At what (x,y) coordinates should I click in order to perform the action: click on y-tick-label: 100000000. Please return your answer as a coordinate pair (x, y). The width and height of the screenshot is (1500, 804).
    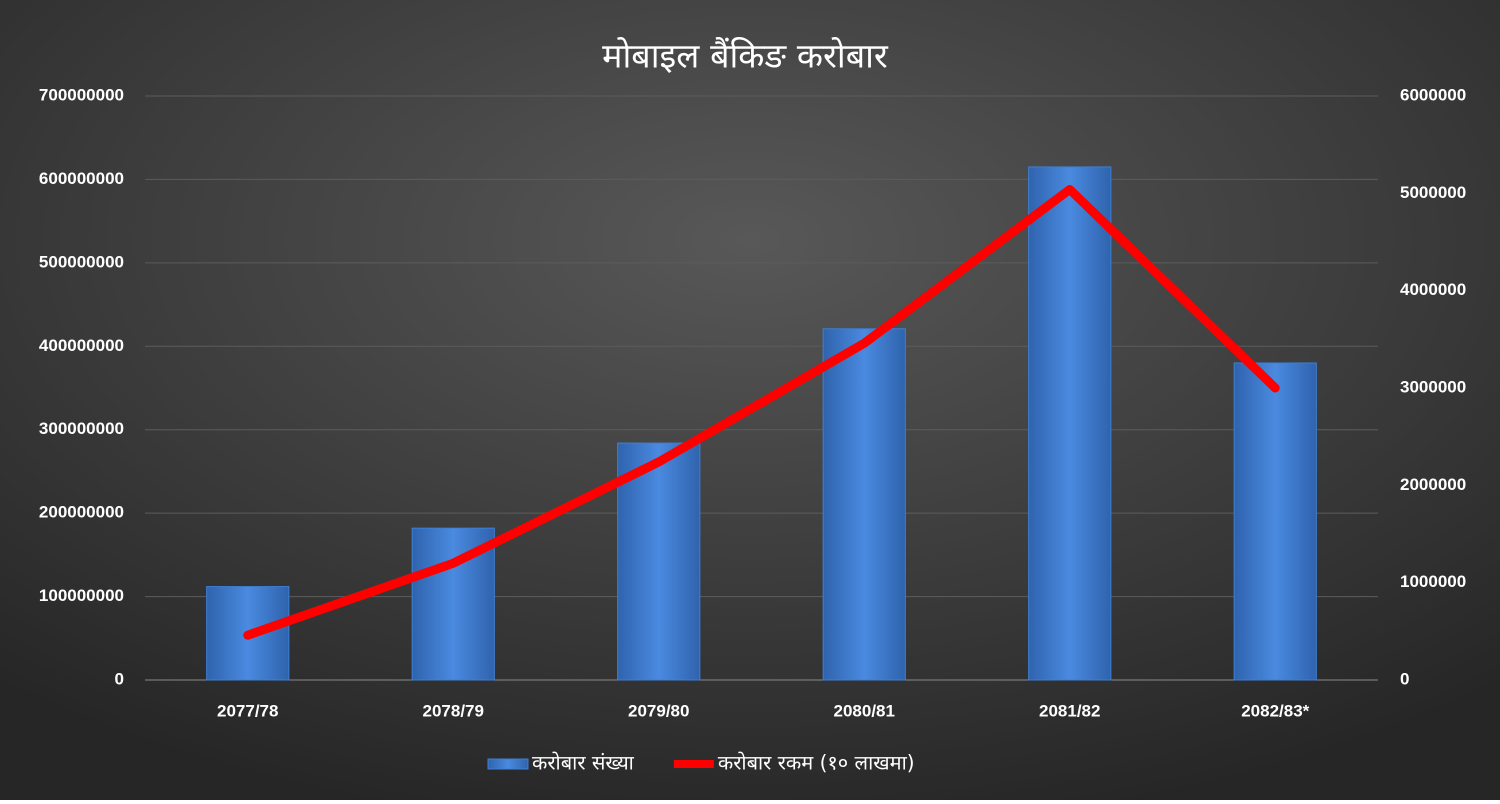
    Looking at the image, I should click on (81, 595).